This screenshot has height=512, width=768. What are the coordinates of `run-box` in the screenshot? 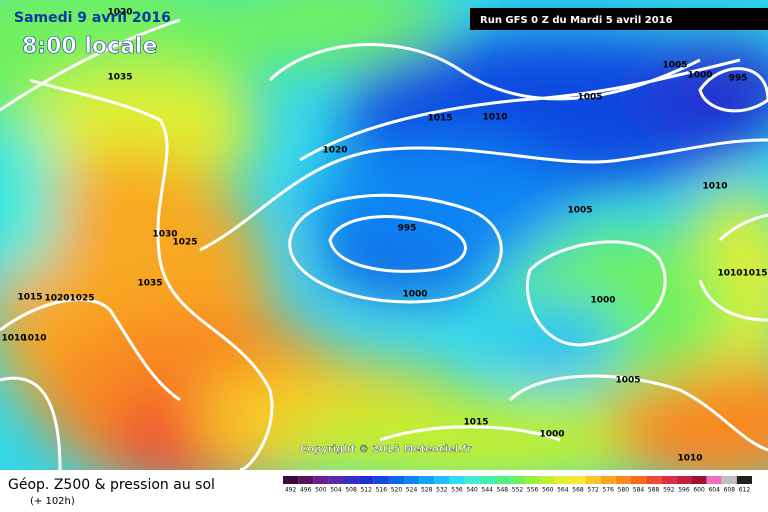 It's located at (619, 19).